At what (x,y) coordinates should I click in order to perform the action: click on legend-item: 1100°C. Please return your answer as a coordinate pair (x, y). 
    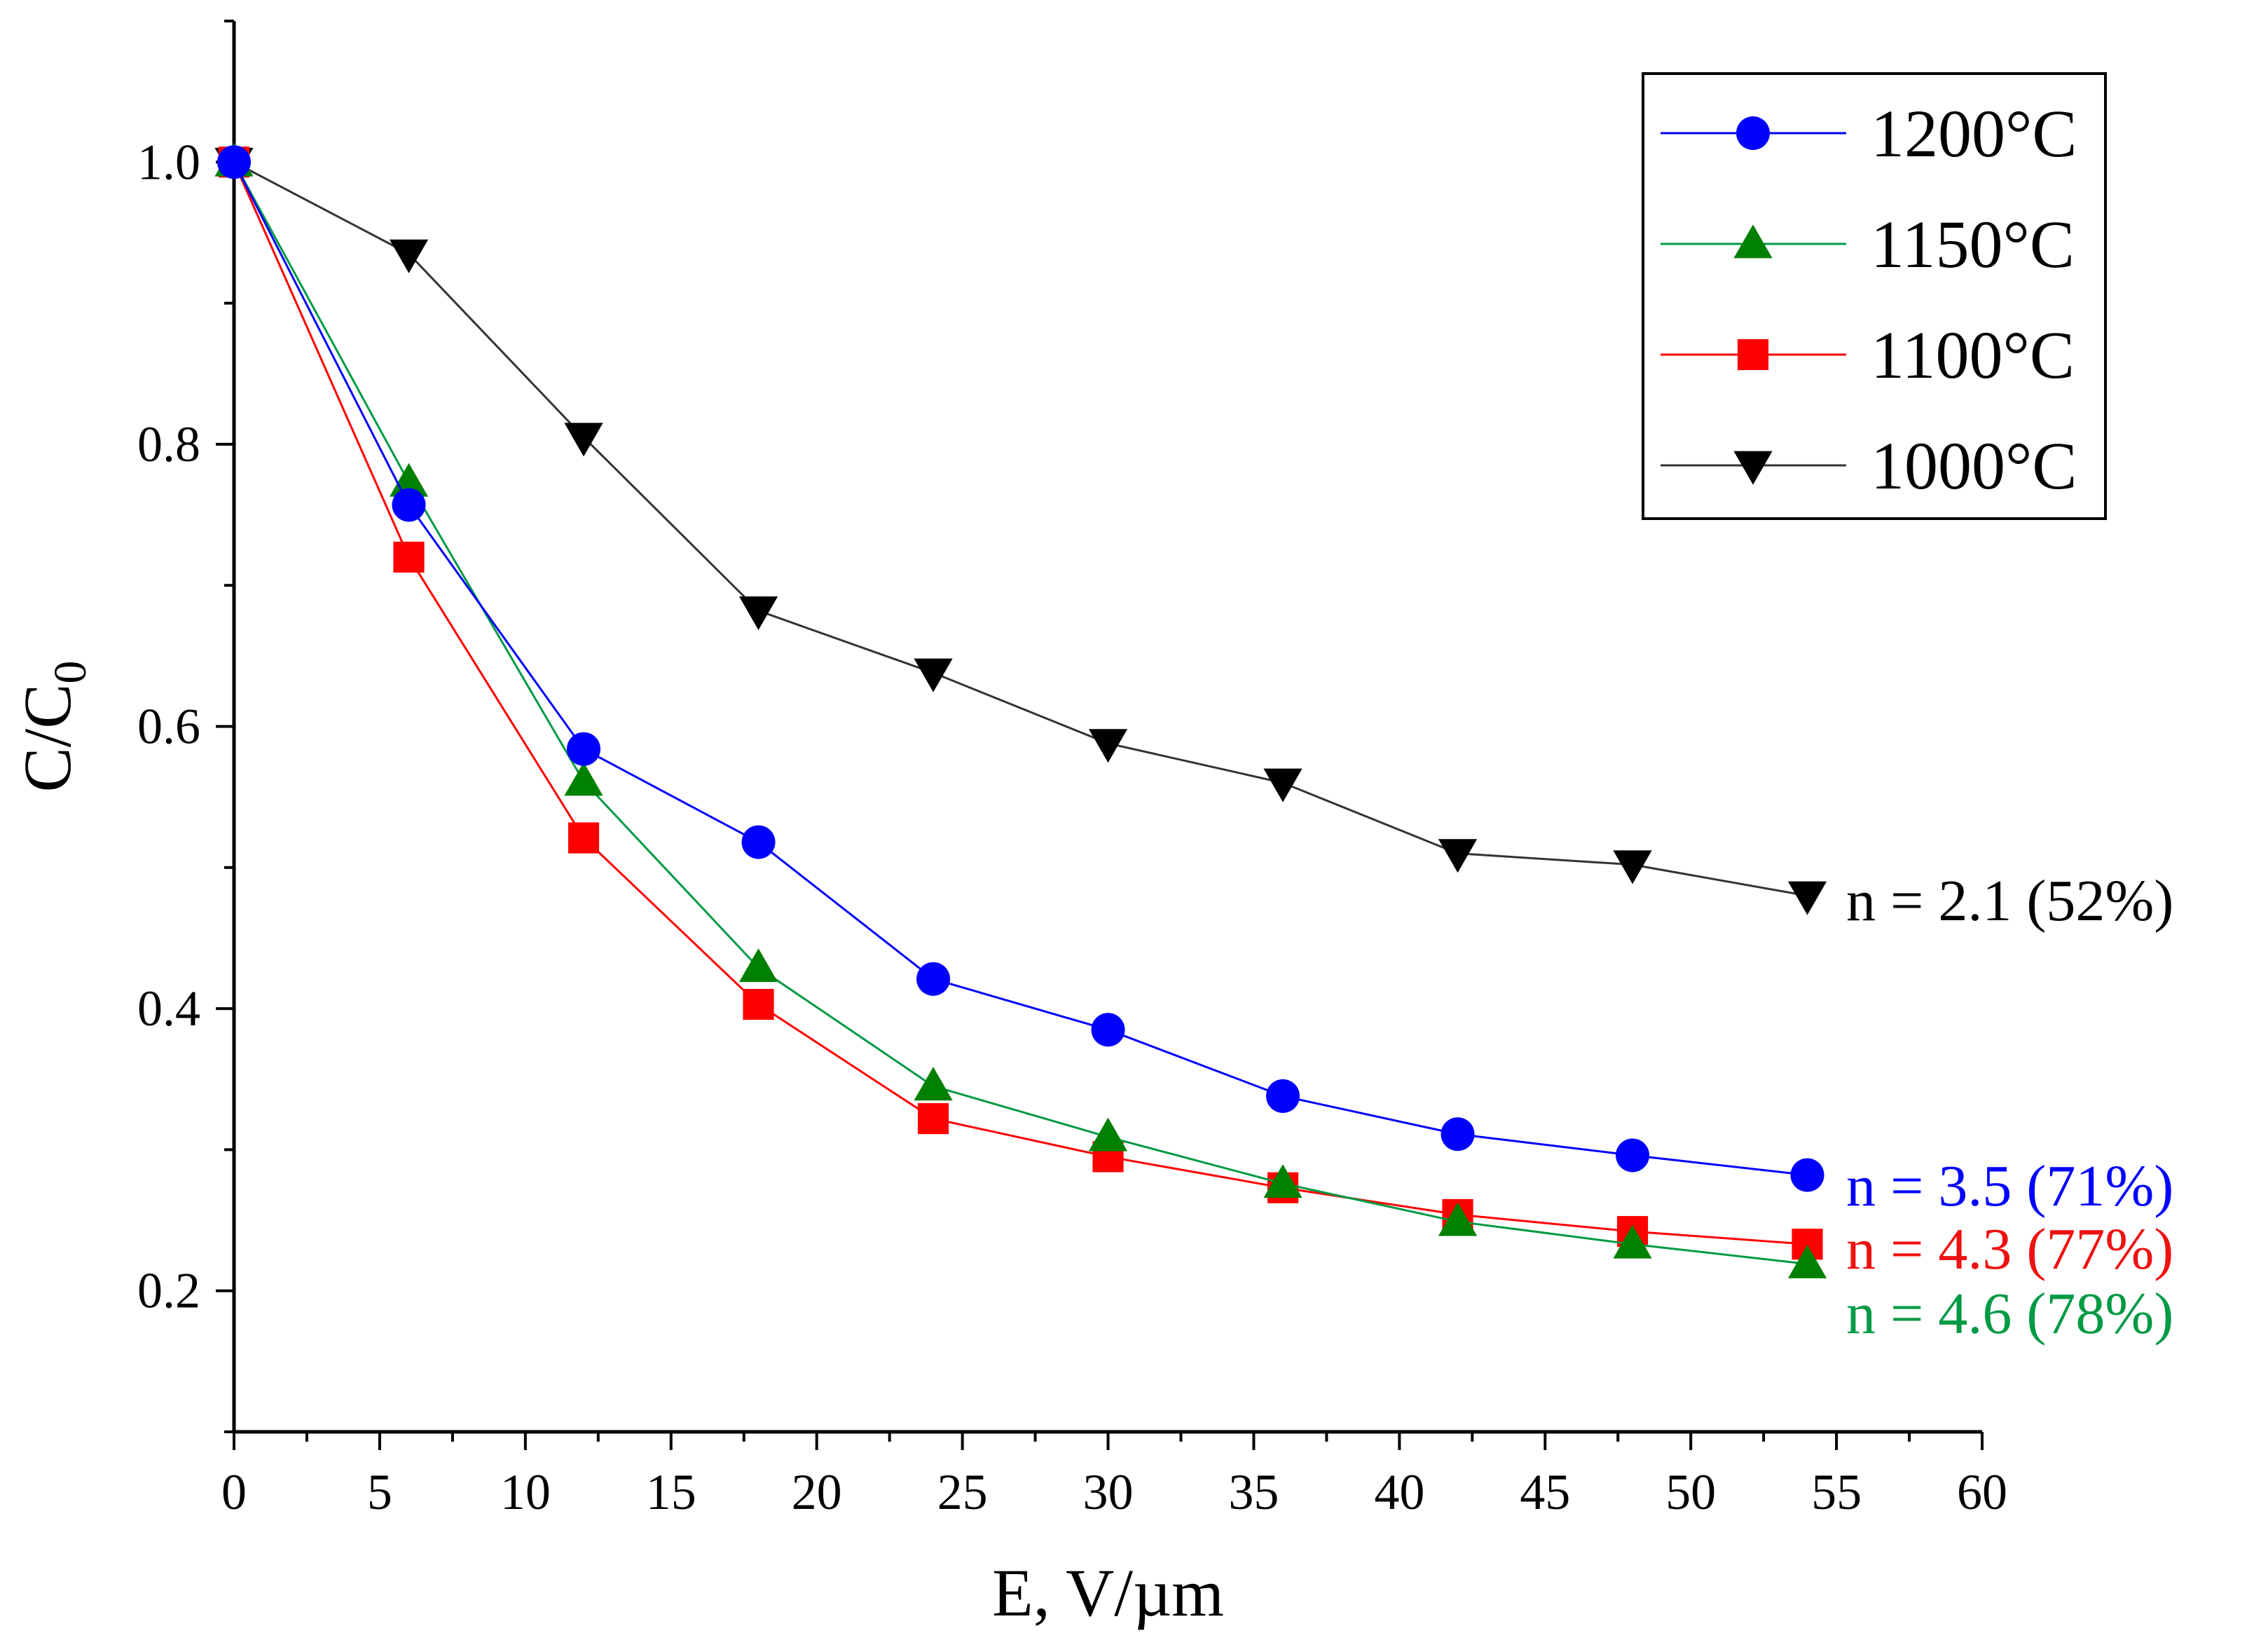
    Looking at the image, I should click on (1868, 355).